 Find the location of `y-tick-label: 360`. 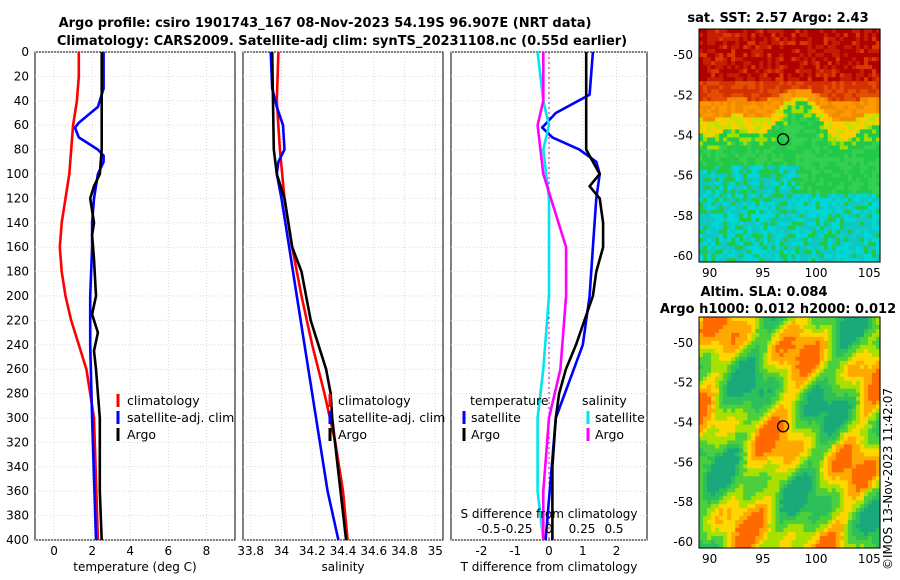

y-tick-label: 360 is located at coordinates (17, 491).